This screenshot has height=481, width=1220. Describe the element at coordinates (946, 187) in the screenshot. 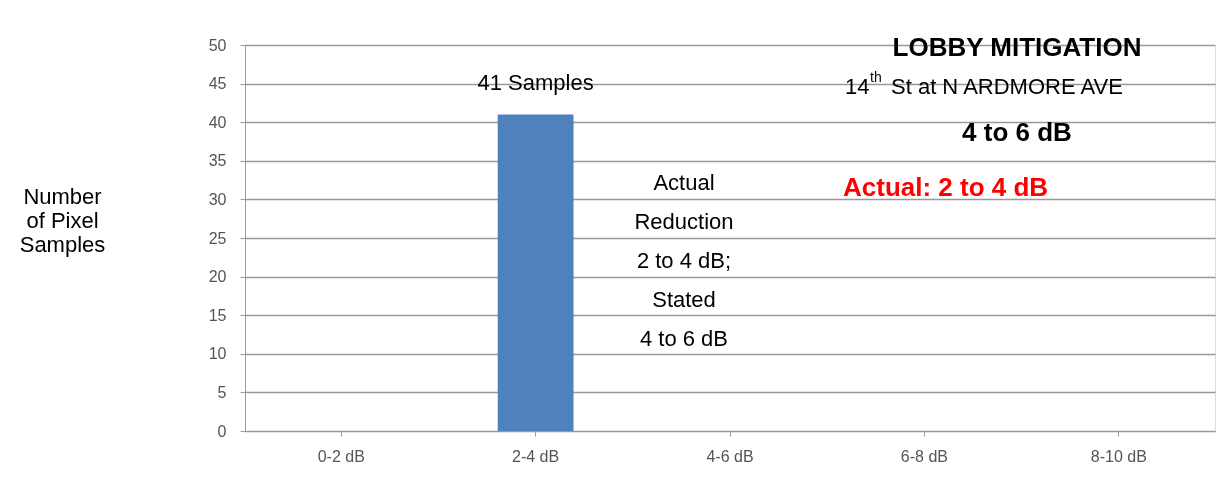

I see `annotation: Actual: 2 to 4 dB` at that location.